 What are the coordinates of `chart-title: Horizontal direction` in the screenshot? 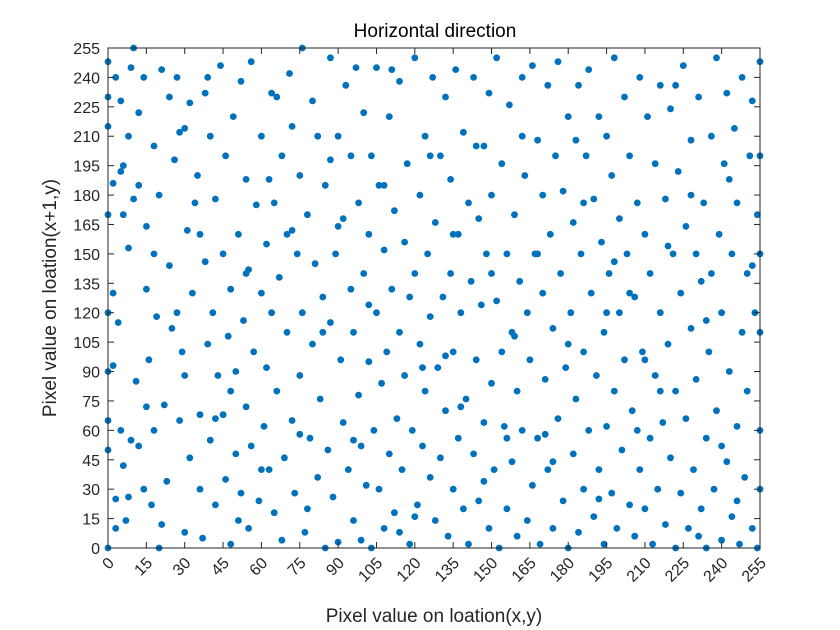 It's located at (435, 31).